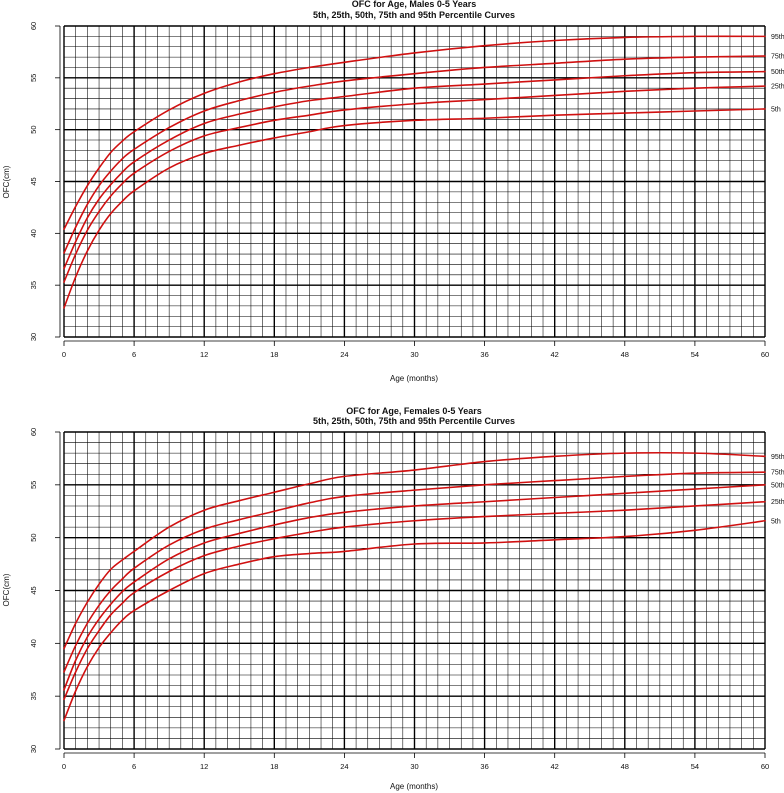 This screenshot has width=784, height=793. Describe the element at coordinates (414, 411) in the screenshot. I see `chart-title: OFC for Age, Females 0-5 Years` at that location.